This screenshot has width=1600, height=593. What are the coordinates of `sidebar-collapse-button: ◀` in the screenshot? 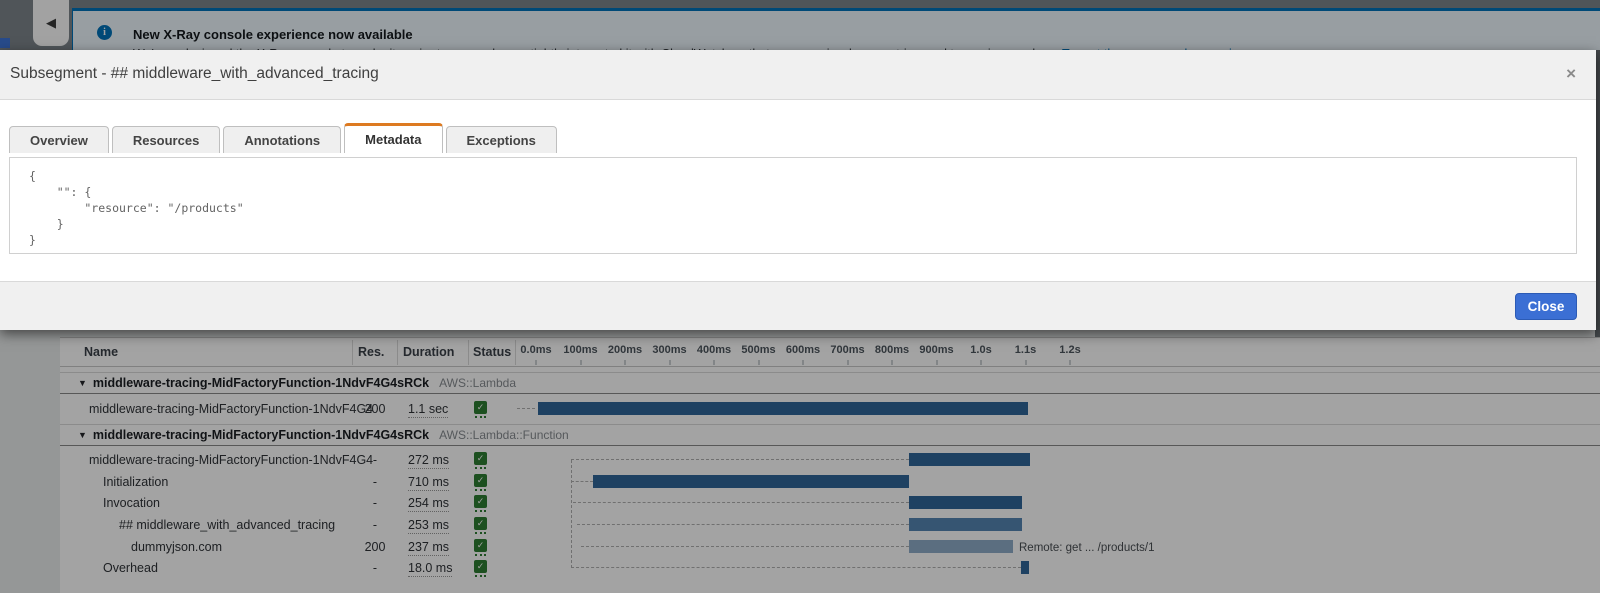 It's located at (51, 23).